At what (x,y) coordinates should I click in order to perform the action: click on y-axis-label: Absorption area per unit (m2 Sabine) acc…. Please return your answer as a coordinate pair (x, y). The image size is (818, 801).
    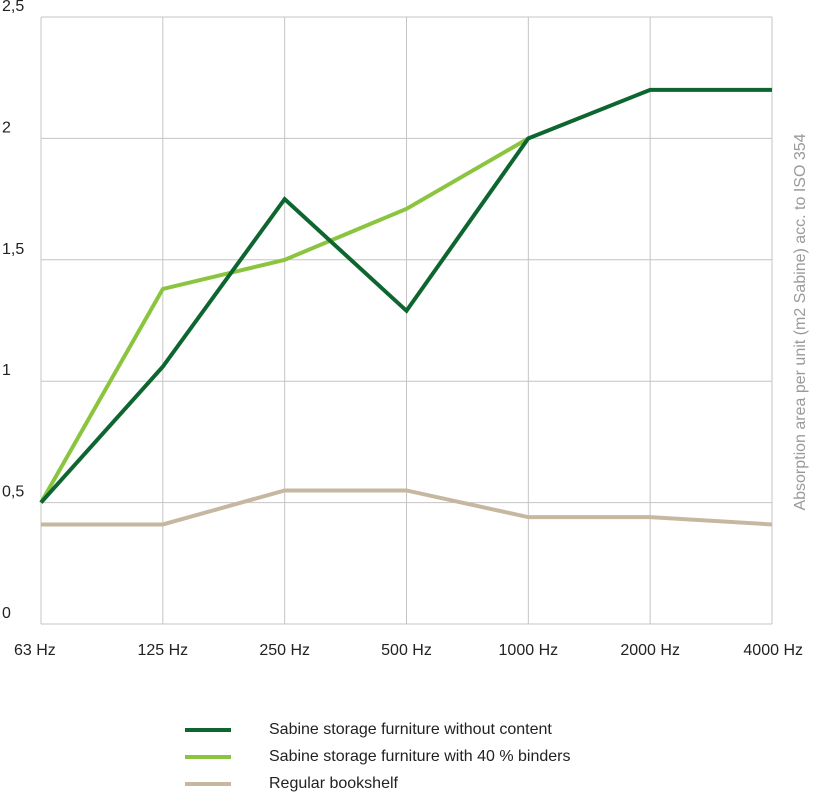
    Looking at the image, I should click on (800, 321).